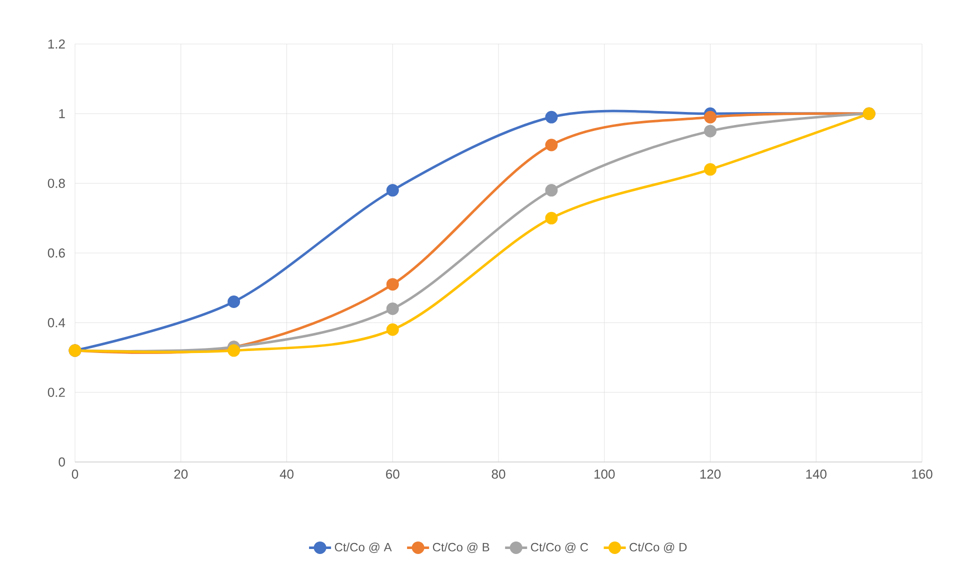 The height and width of the screenshot is (581, 957). What do you see at coordinates (363, 547) in the screenshot?
I see `legend-label: Ct/Co @ A` at bounding box center [363, 547].